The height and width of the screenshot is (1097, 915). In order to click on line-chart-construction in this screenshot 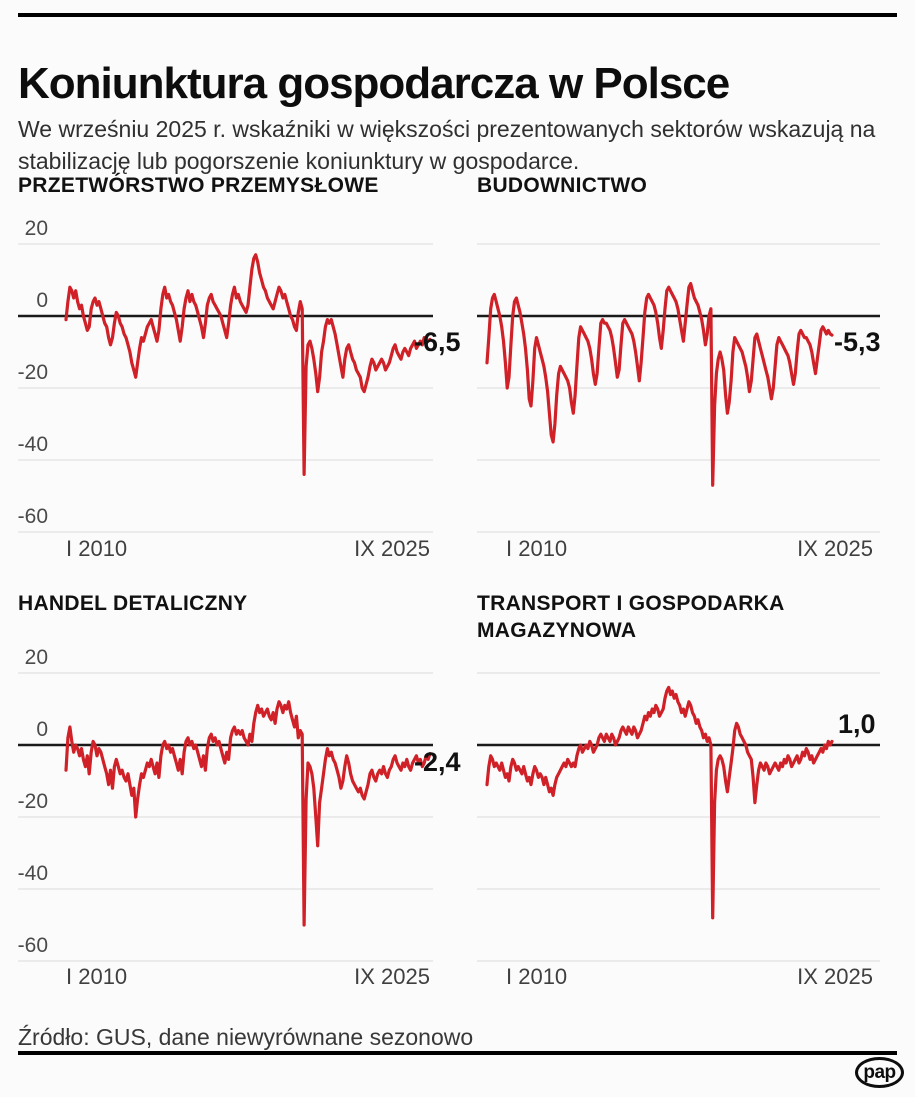, I will do `click(678, 388)`.